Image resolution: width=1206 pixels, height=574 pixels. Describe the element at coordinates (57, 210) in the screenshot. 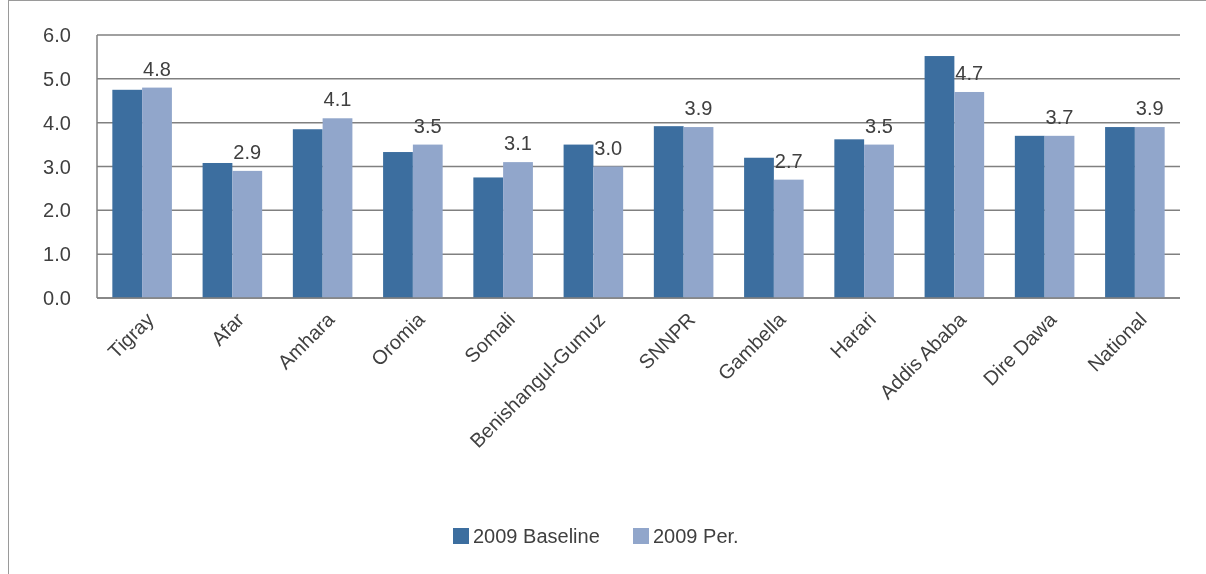

I see `y-tick-label: 2.0` at that location.